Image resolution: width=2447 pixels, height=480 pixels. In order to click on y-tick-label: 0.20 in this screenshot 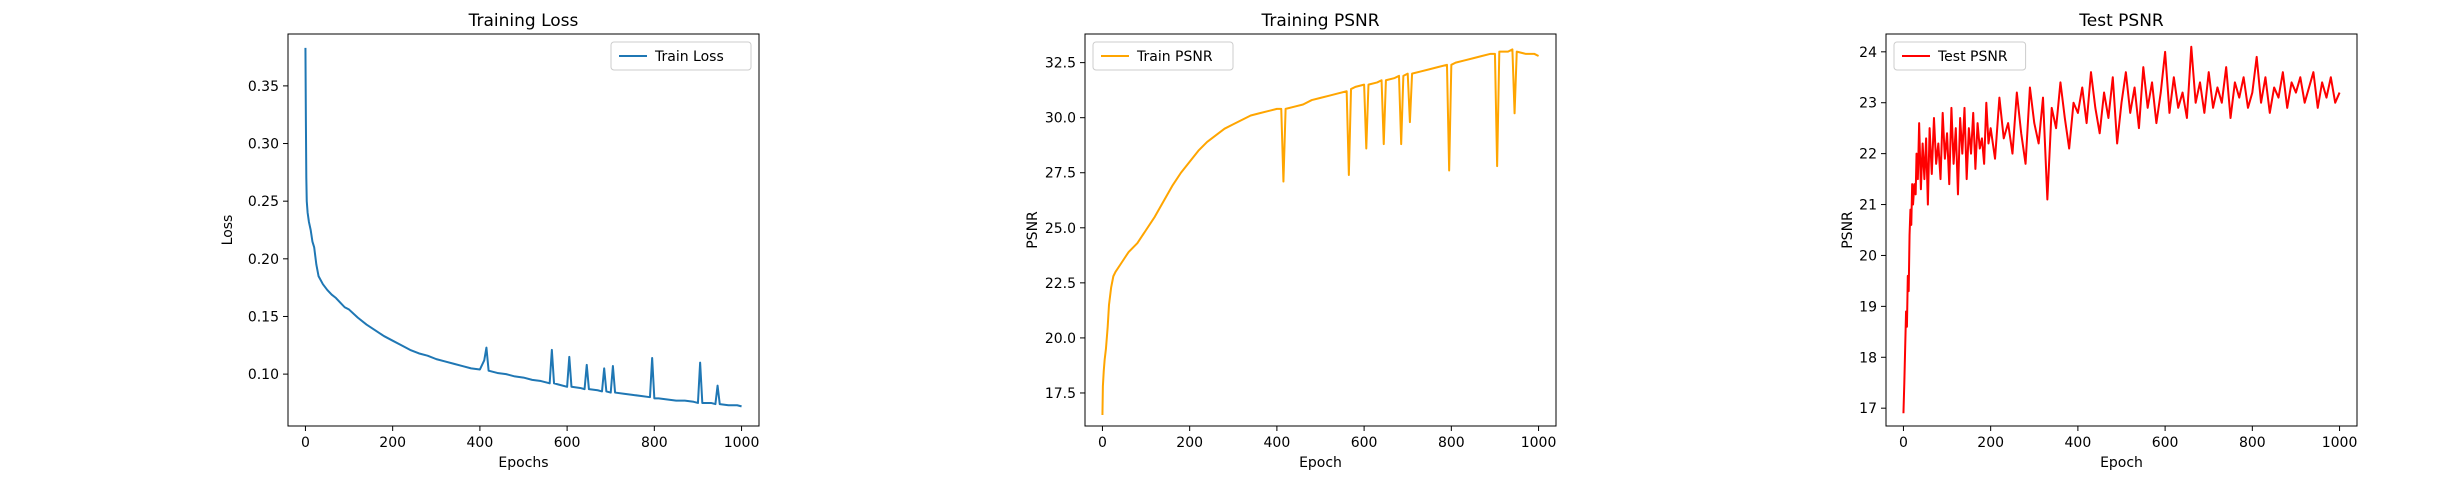, I will do `click(263, 260)`.